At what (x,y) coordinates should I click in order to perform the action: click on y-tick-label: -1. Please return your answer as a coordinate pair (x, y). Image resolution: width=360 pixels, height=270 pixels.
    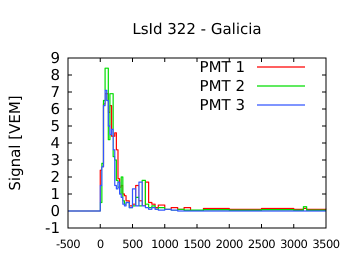
    Looking at the image, I should click on (52, 228).